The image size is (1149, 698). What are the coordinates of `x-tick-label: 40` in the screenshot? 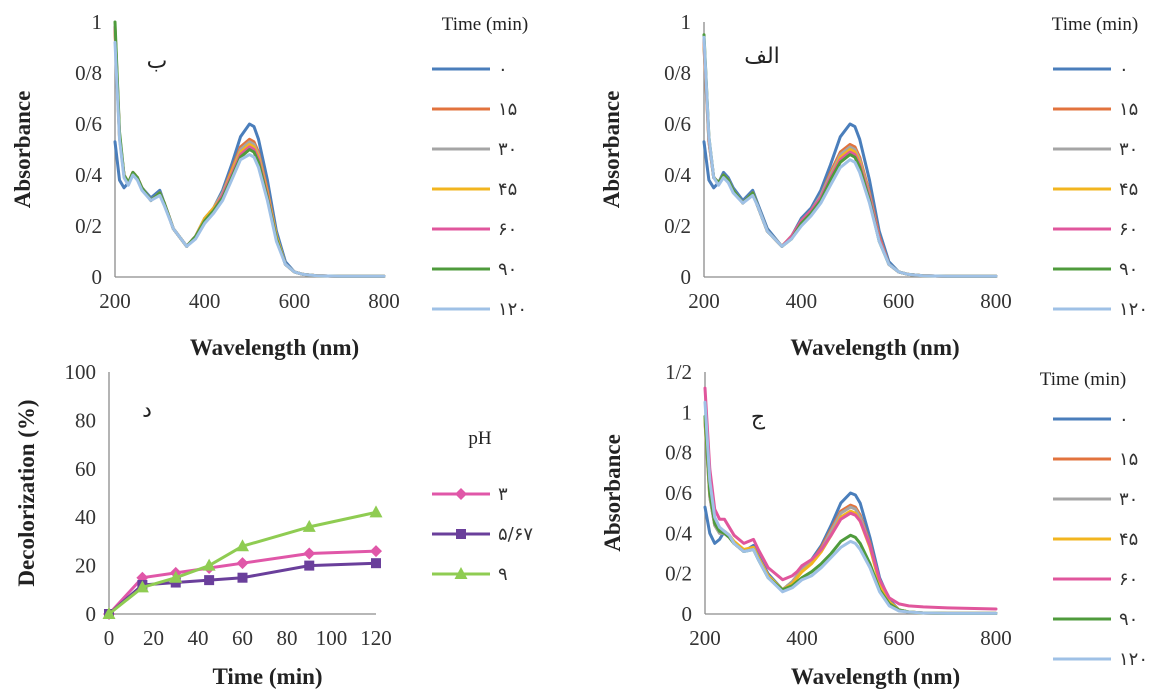 It's located at (198, 638).